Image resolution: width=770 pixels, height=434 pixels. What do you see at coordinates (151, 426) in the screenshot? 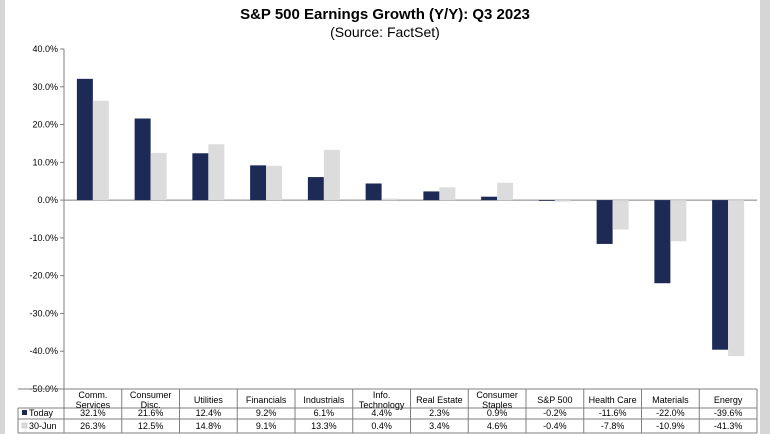
I see `data-label: 12.5%` at bounding box center [151, 426].